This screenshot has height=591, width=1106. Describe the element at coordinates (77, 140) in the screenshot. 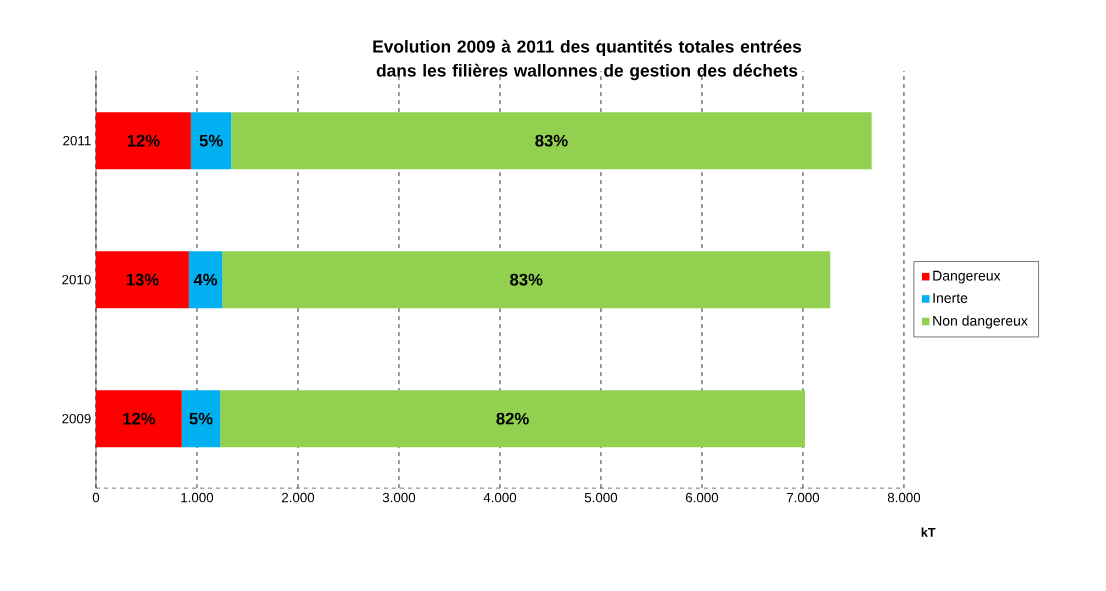

I see `y-tick-label: 2011` at that location.